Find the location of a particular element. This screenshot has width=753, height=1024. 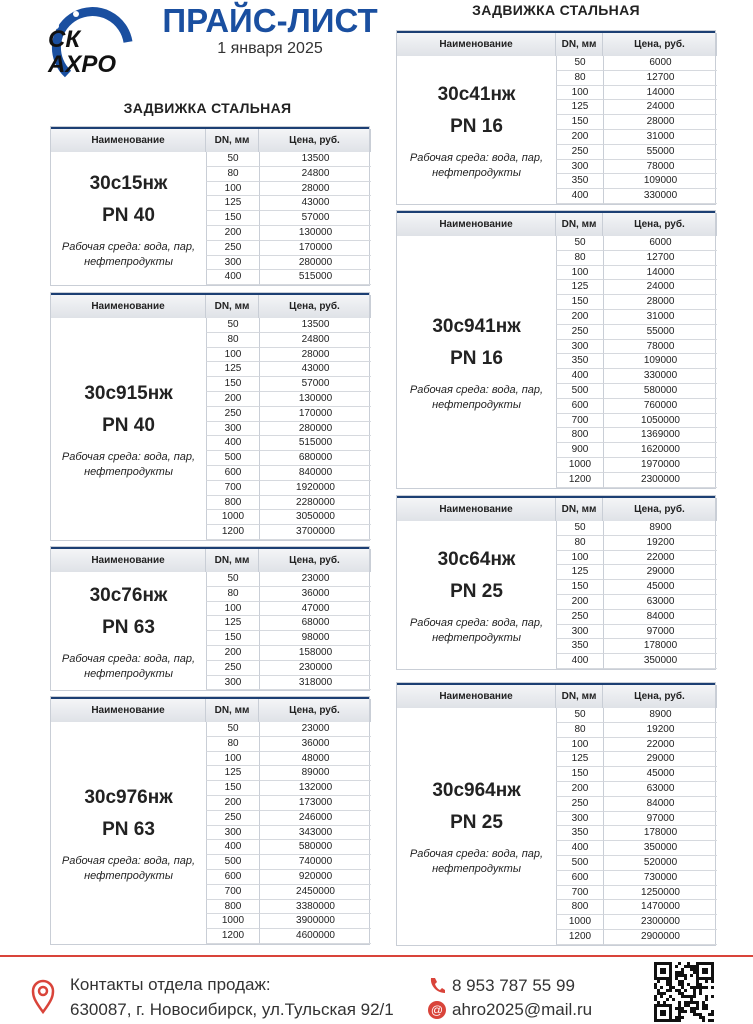

product-name: 30с41нж is located at coordinates (476, 94).